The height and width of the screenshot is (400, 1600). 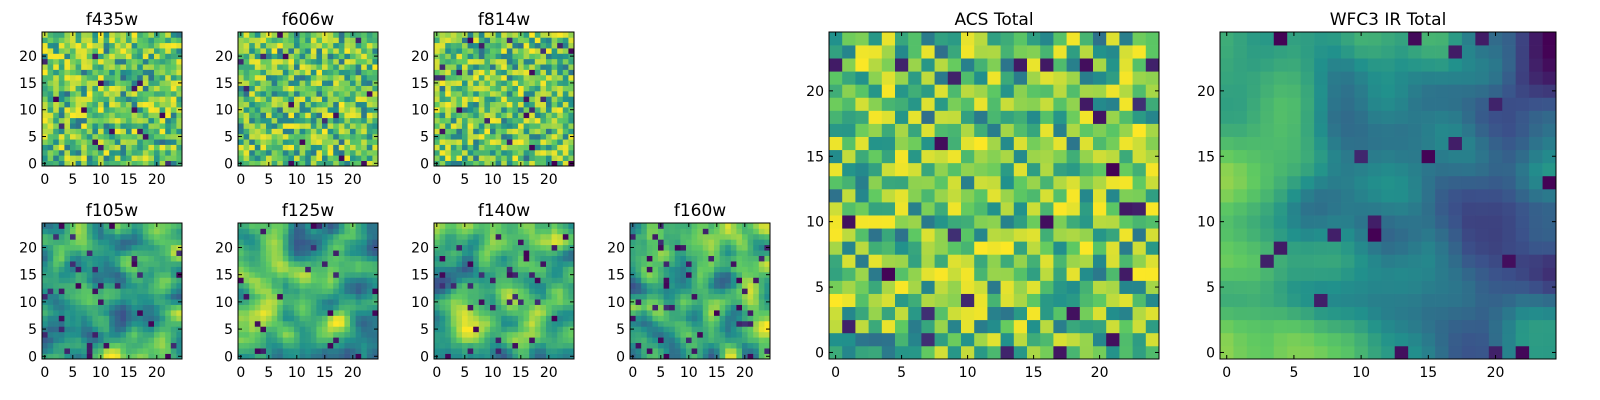 What do you see at coordinates (101, 180) in the screenshot?
I see `x-tick-label: 10` at bounding box center [101, 180].